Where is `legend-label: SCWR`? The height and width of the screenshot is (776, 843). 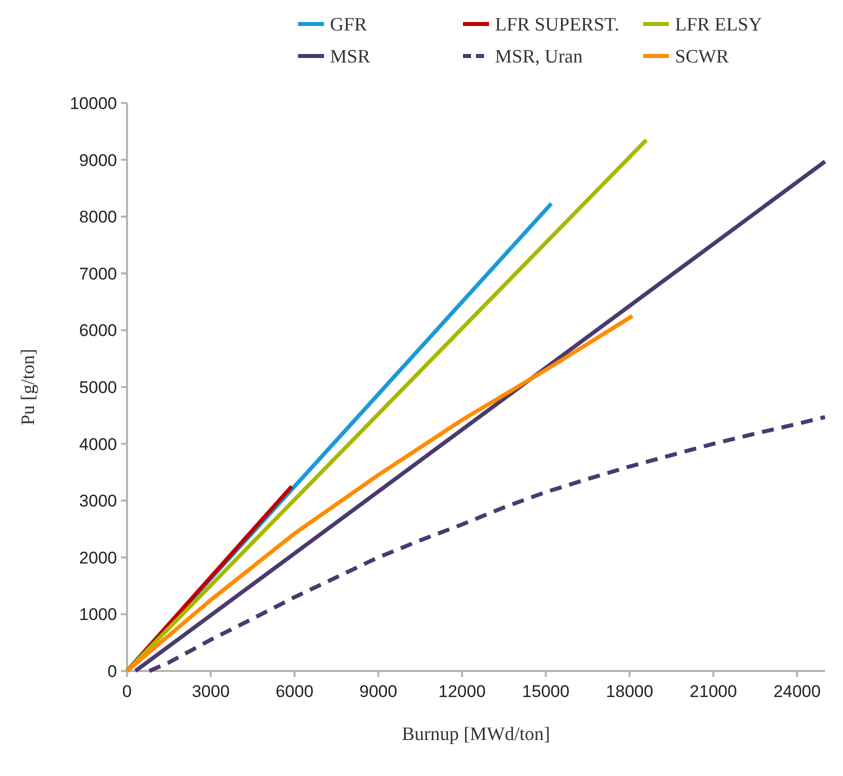 legend-label: SCWR is located at coordinates (702, 57).